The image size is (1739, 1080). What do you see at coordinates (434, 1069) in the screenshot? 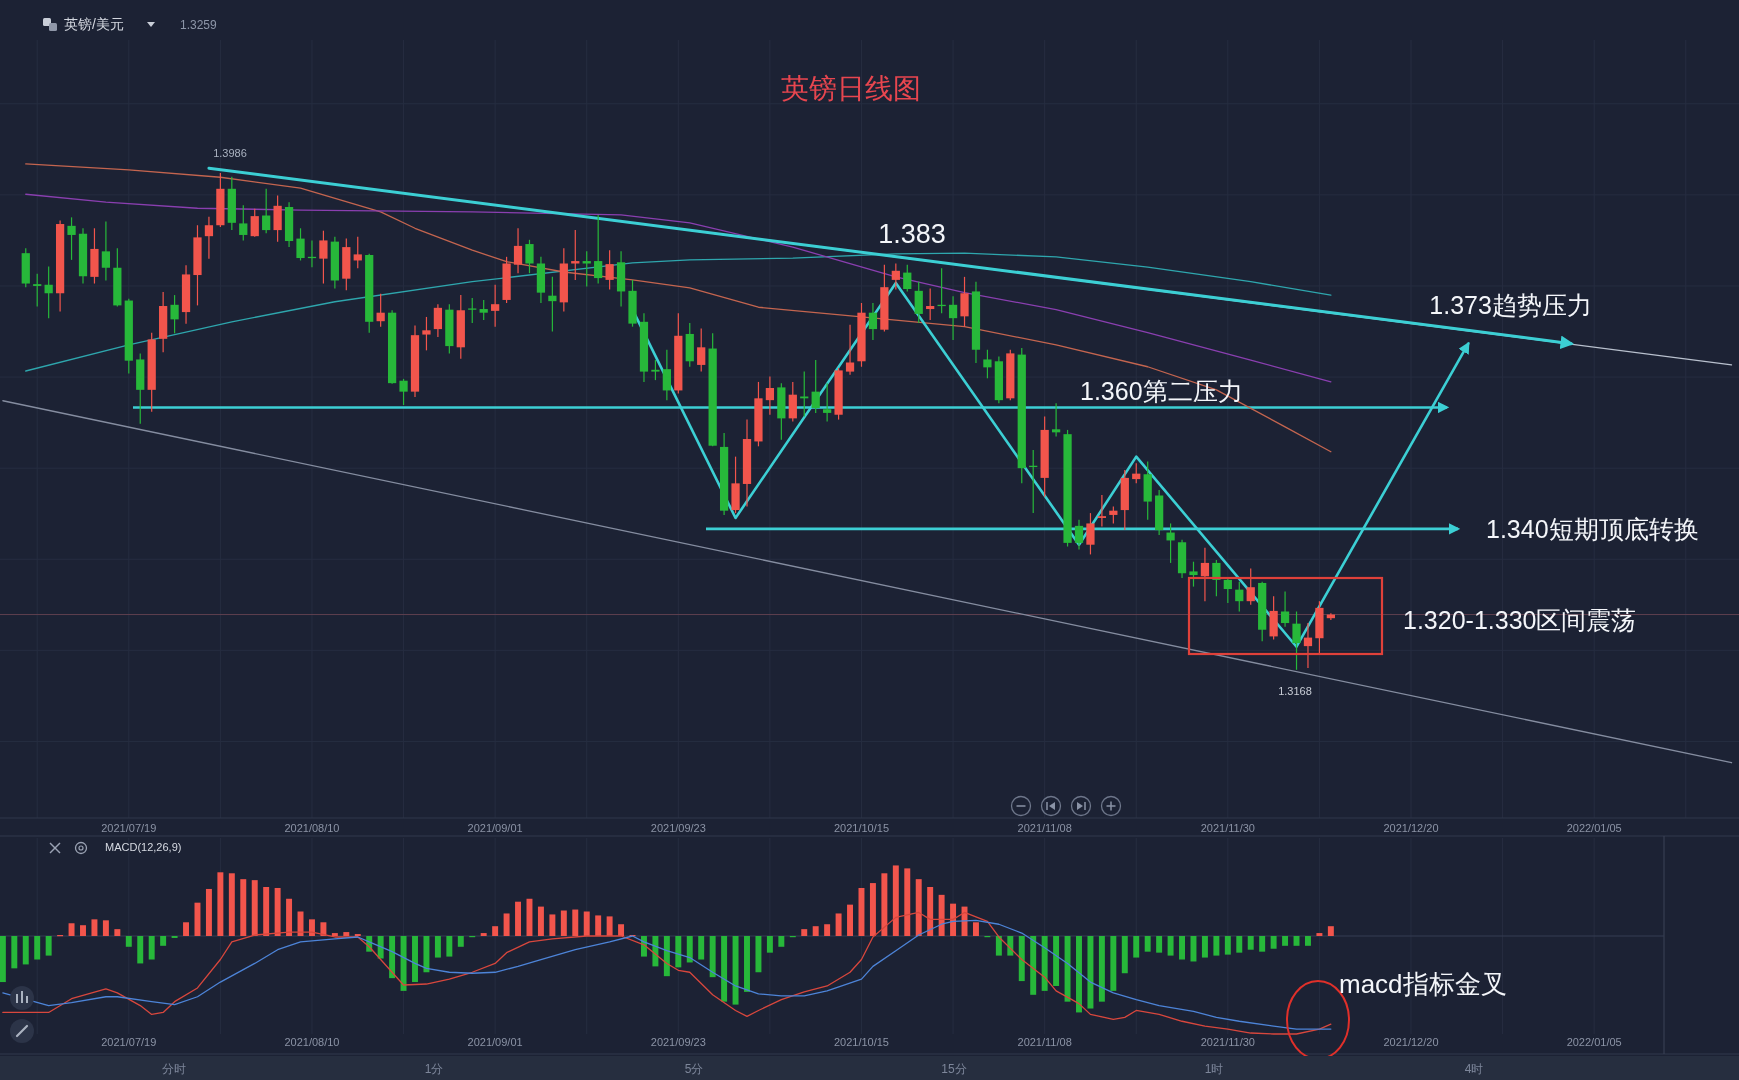
I see `text: 1分` at bounding box center [434, 1069].